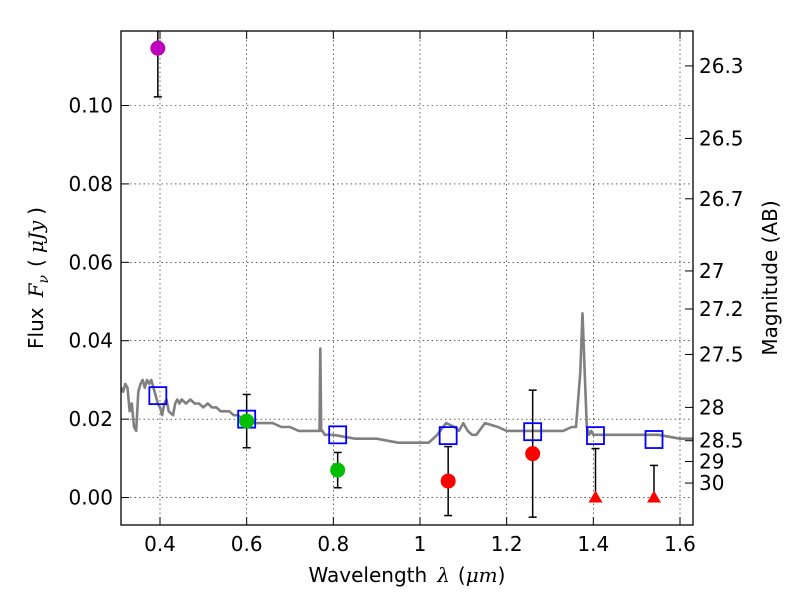 The width and height of the screenshot is (800, 600). What do you see at coordinates (90, 184) in the screenshot?
I see `y-tick-label: 0.08` at bounding box center [90, 184].